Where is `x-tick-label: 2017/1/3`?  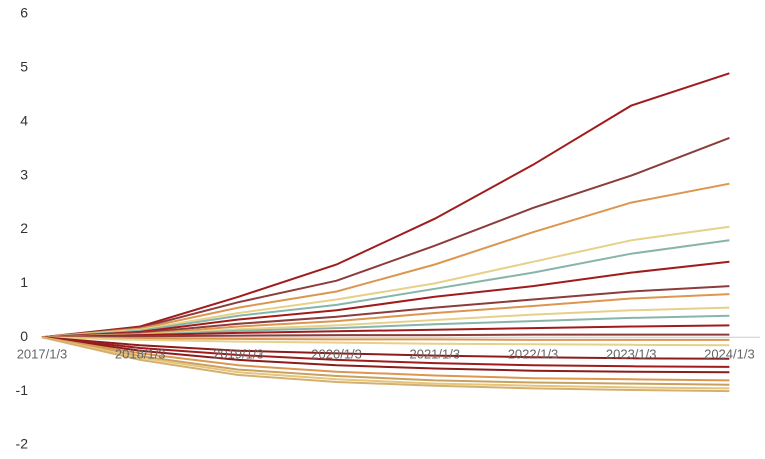 x-tick-label: 2017/1/3 is located at coordinates (42, 353).